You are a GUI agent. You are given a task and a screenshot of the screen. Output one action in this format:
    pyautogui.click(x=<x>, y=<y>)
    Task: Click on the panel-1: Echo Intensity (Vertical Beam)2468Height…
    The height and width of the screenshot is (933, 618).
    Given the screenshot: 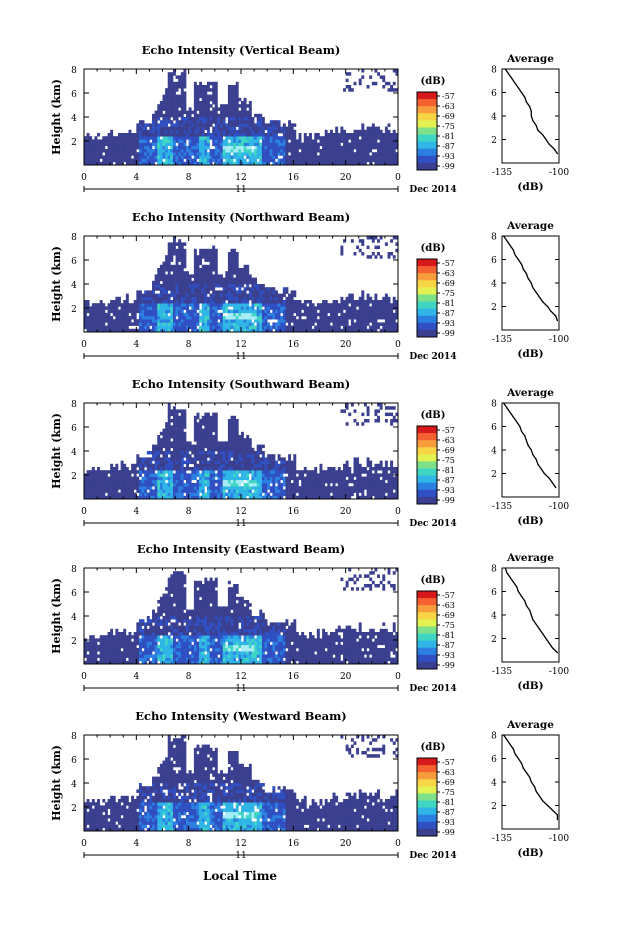 What is the action you would take?
    pyautogui.click(x=309, y=119)
    